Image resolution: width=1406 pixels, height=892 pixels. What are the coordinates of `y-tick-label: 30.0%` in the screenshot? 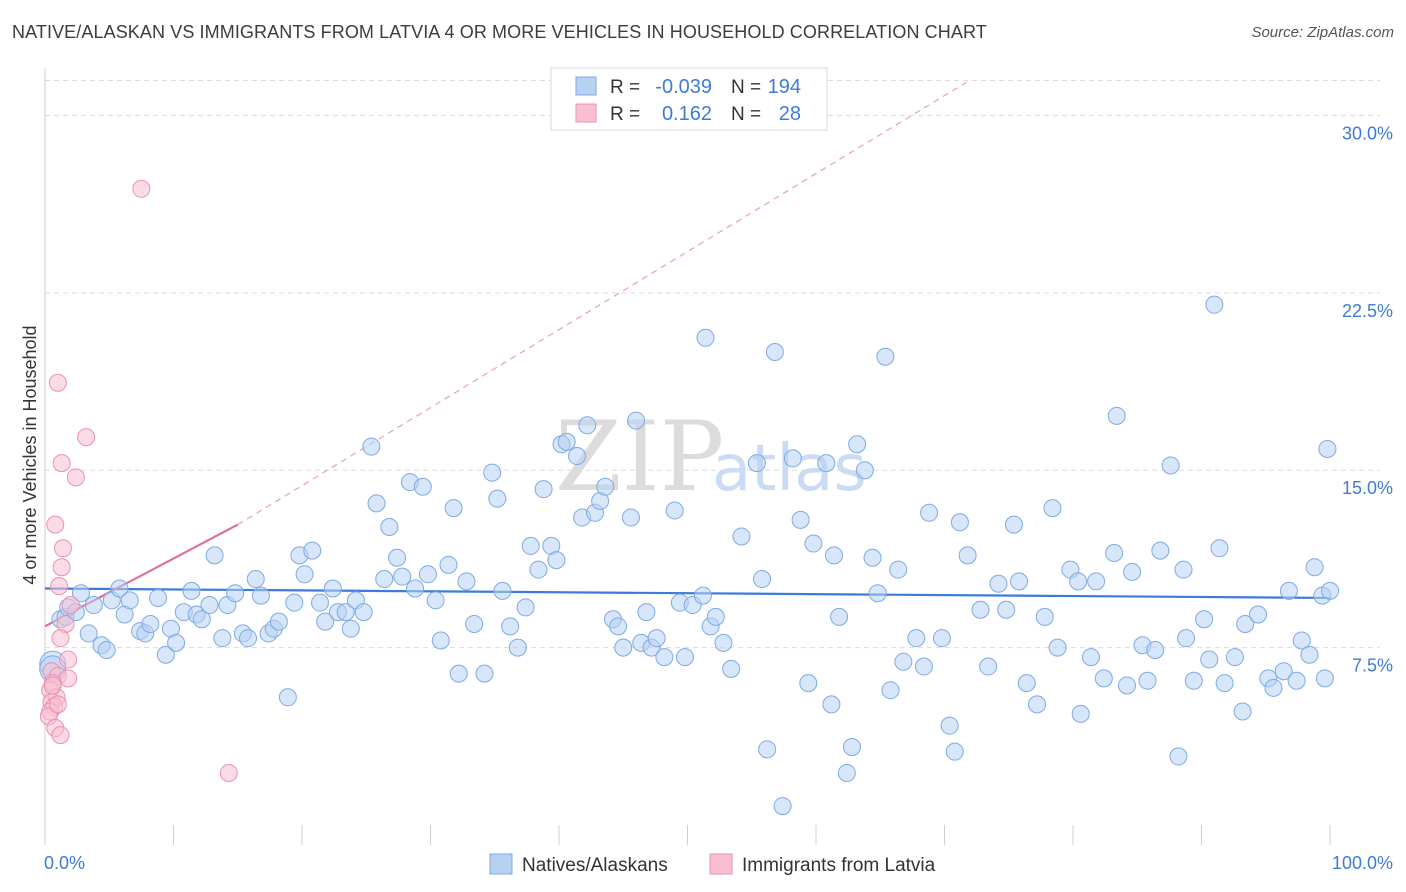 It's located at (1367, 133).